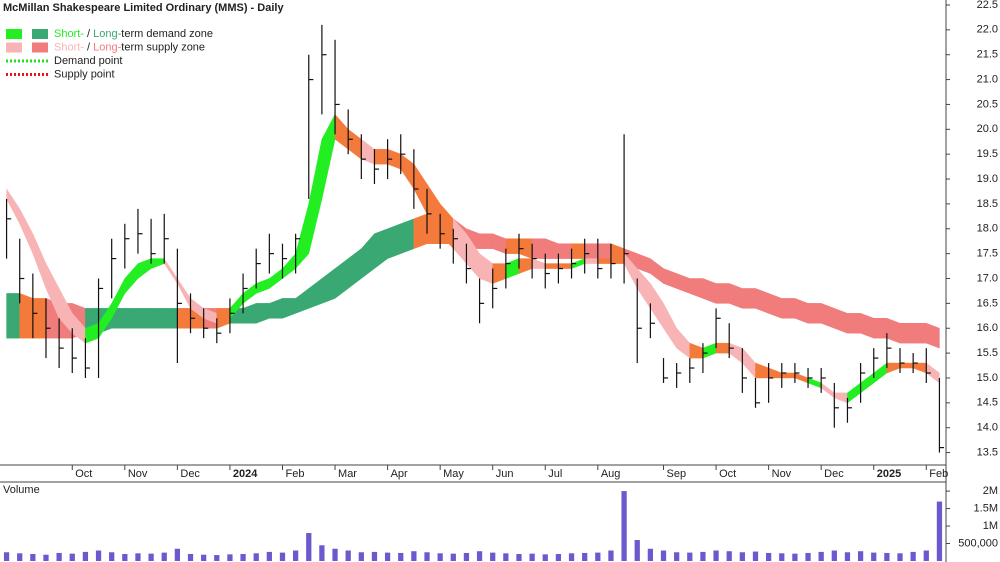 This screenshot has height=562, width=1000. What do you see at coordinates (987, 403) in the screenshot?
I see `y-tick-label: 14.5` at bounding box center [987, 403].